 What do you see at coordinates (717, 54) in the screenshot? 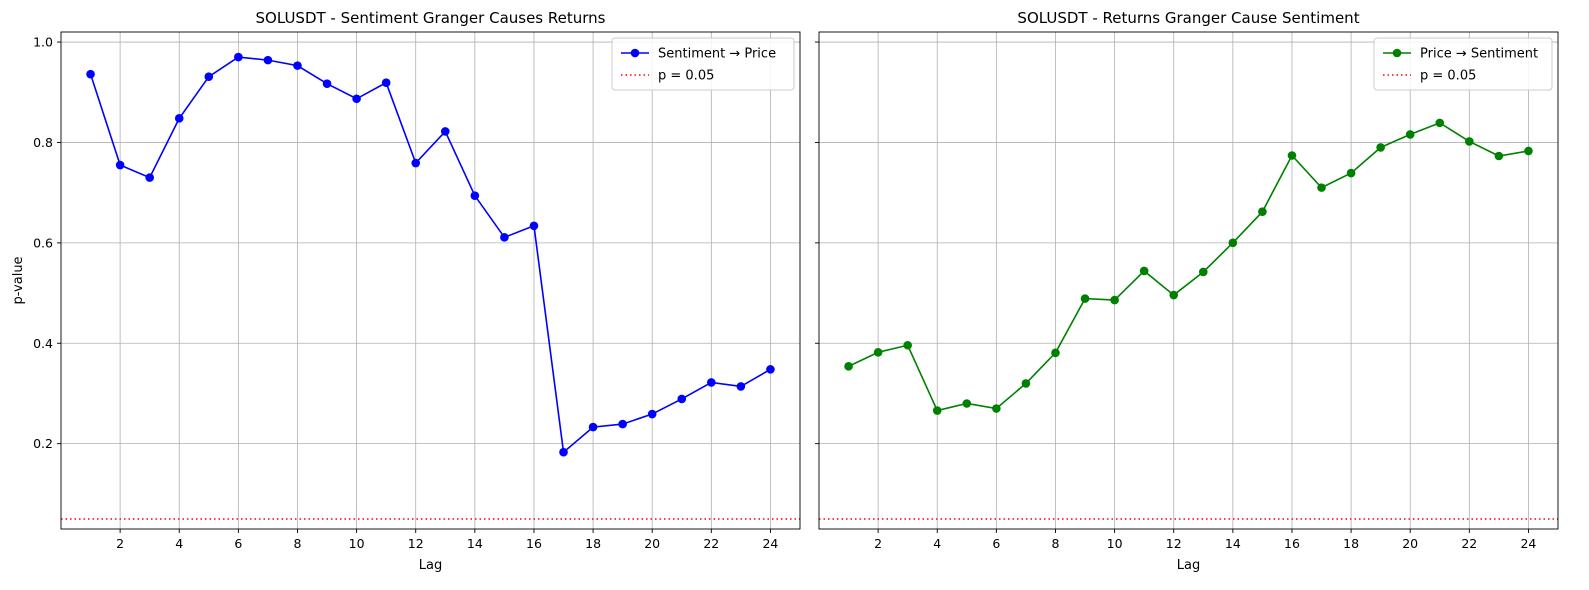
I see `legend-label: Sentiment → Price` at bounding box center [717, 54].